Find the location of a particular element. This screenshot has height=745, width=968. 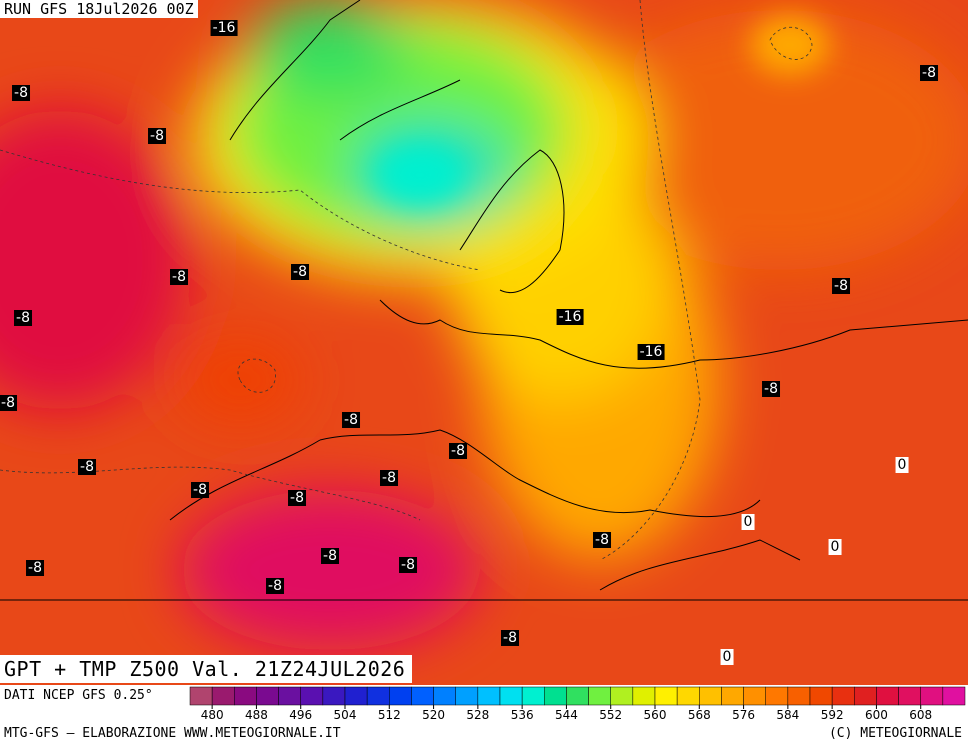

colorbar-tick-label: 592 is located at coordinates (832, 715).